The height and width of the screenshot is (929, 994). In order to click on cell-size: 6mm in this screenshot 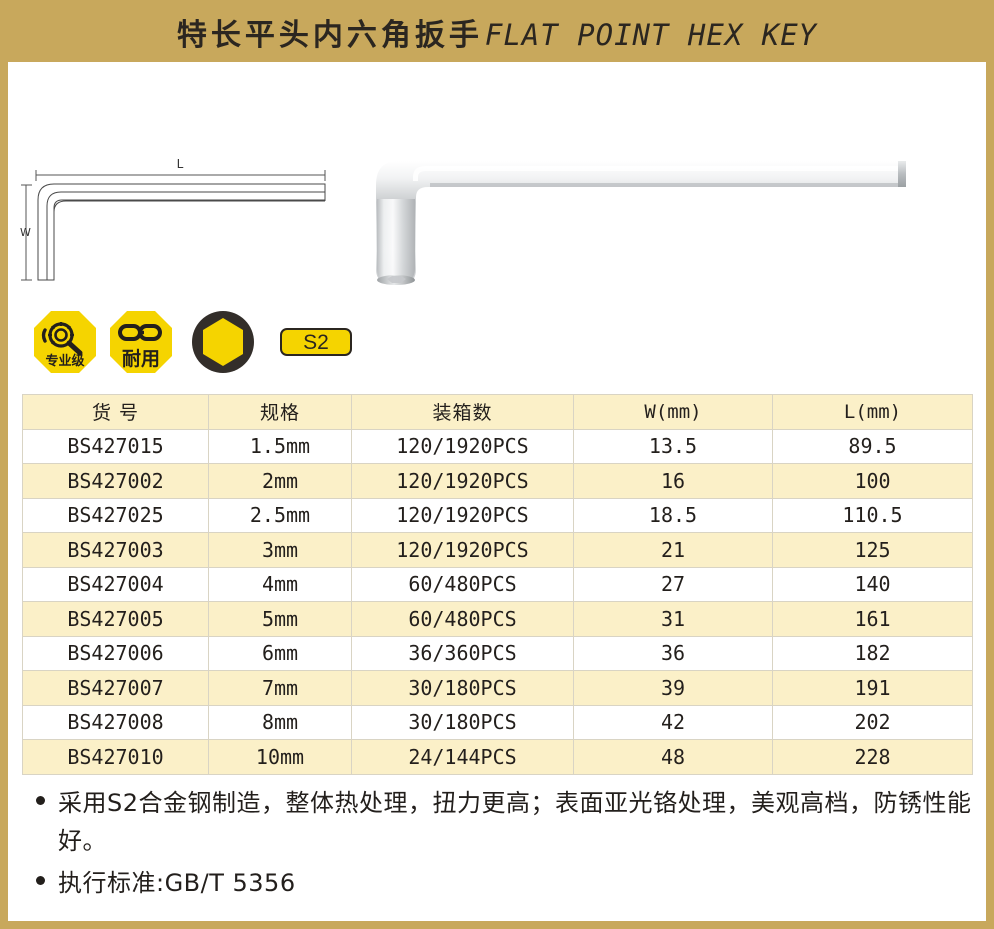, I will do `click(280, 653)`.